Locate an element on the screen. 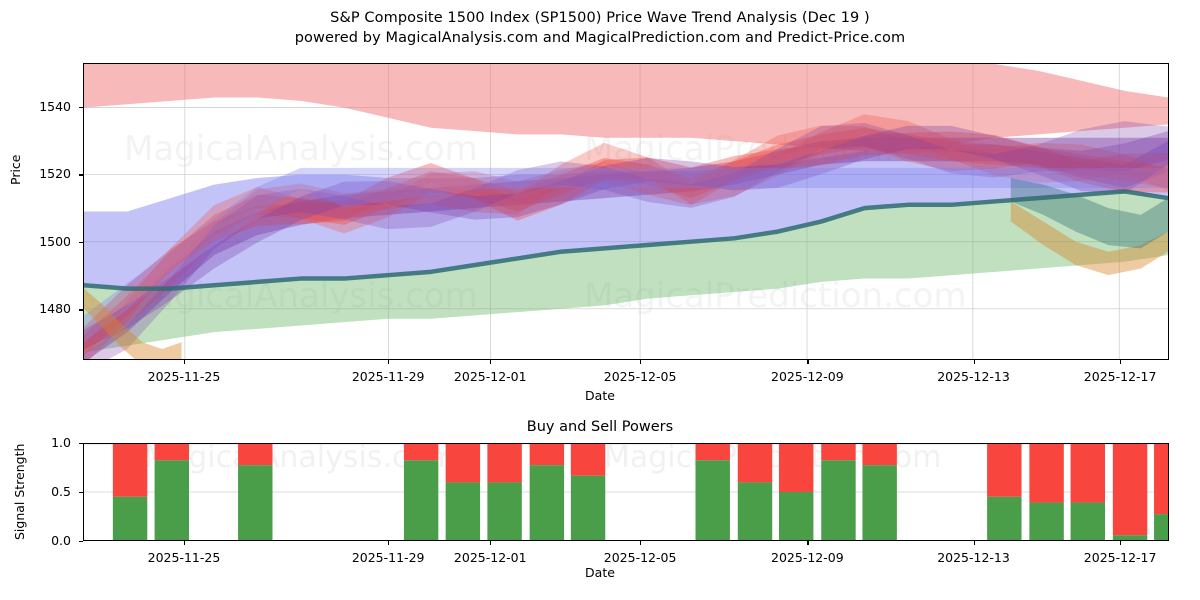  price-x-tick: 2025-11-25 is located at coordinates (184, 376).